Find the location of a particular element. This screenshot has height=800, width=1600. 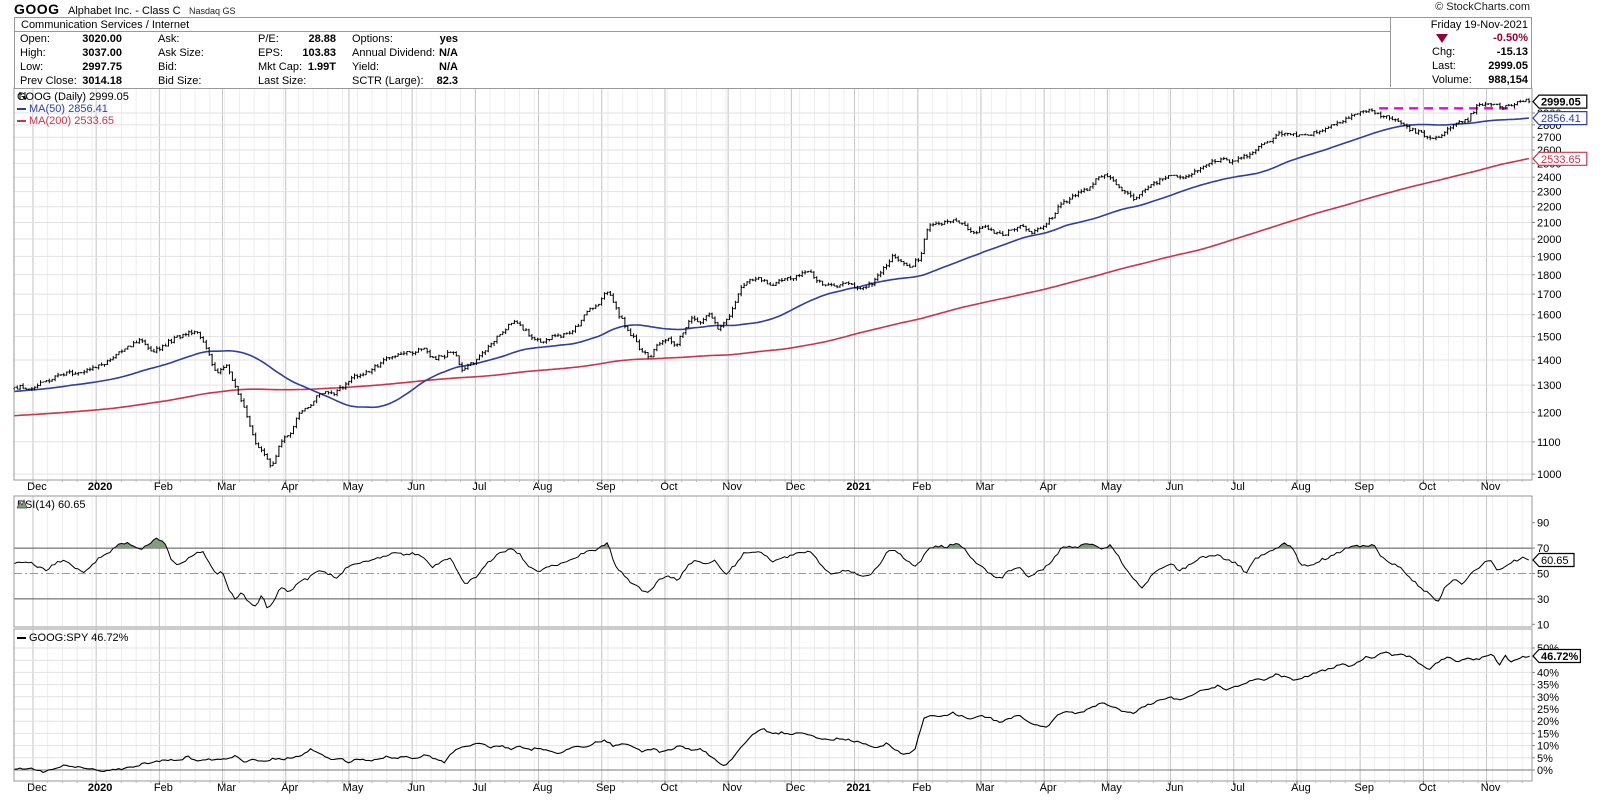

quote-label: Bid Size: is located at coordinates (180, 81).